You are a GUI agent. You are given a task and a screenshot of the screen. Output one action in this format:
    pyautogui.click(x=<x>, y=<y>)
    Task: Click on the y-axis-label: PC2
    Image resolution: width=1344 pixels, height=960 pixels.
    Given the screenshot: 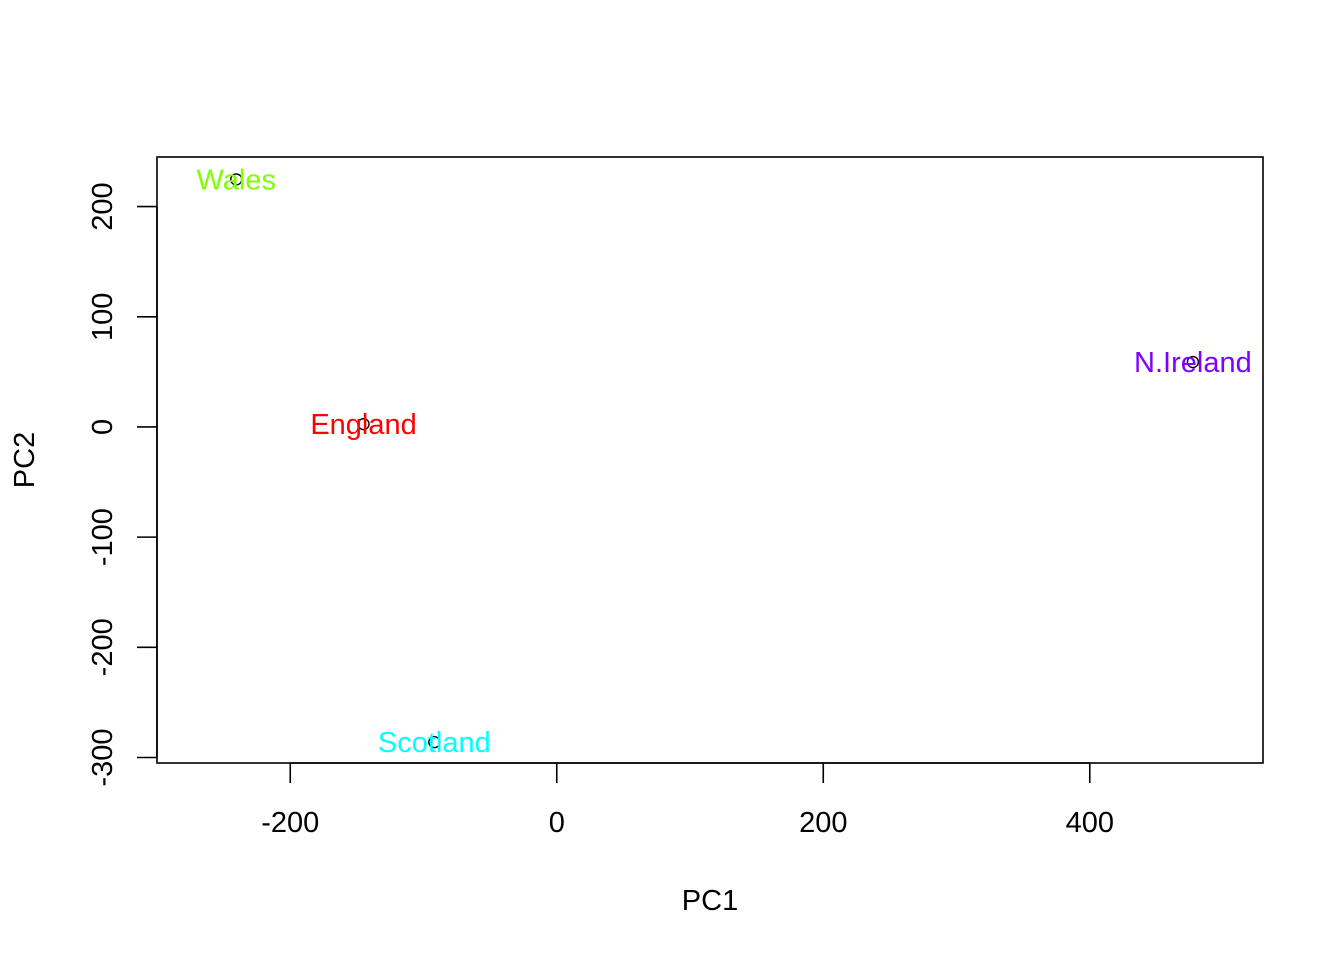 What is the action you would take?
    pyautogui.click(x=25, y=460)
    